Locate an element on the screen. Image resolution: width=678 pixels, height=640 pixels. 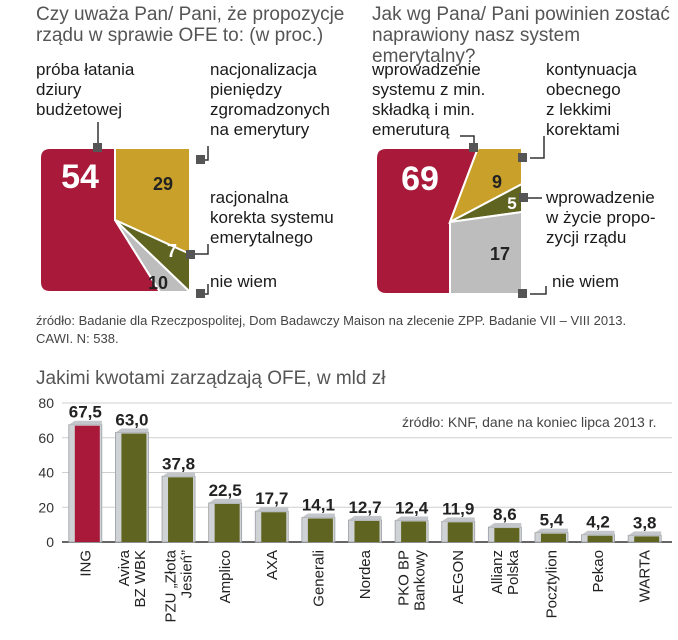
bar-category-label: WARTA is located at coordinates (645, 576).